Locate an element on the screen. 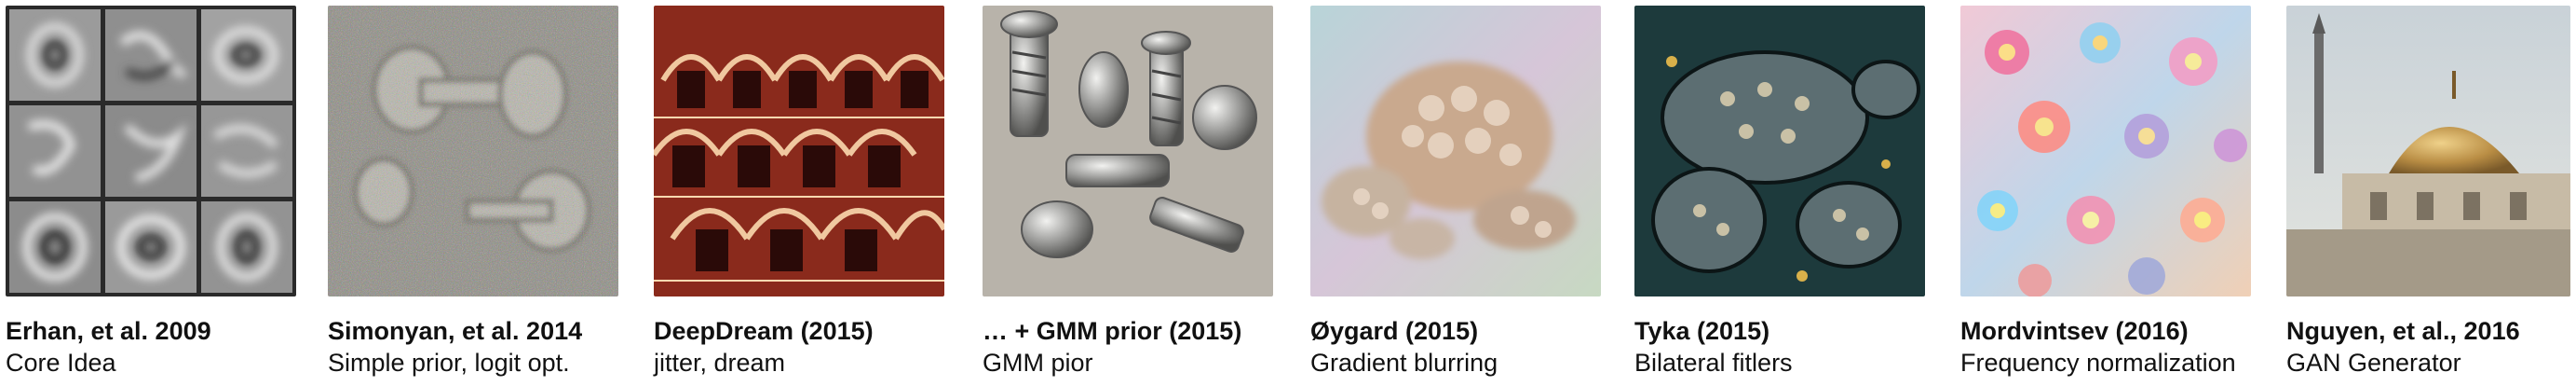 The width and height of the screenshot is (2576, 386). metallic-screws-image is located at coordinates (1128, 151).